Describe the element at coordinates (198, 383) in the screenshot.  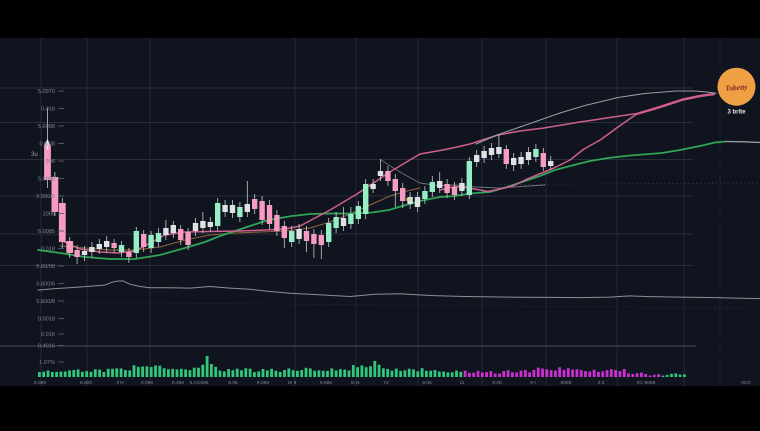
I see `svg-text: 5.AC696` at that location.